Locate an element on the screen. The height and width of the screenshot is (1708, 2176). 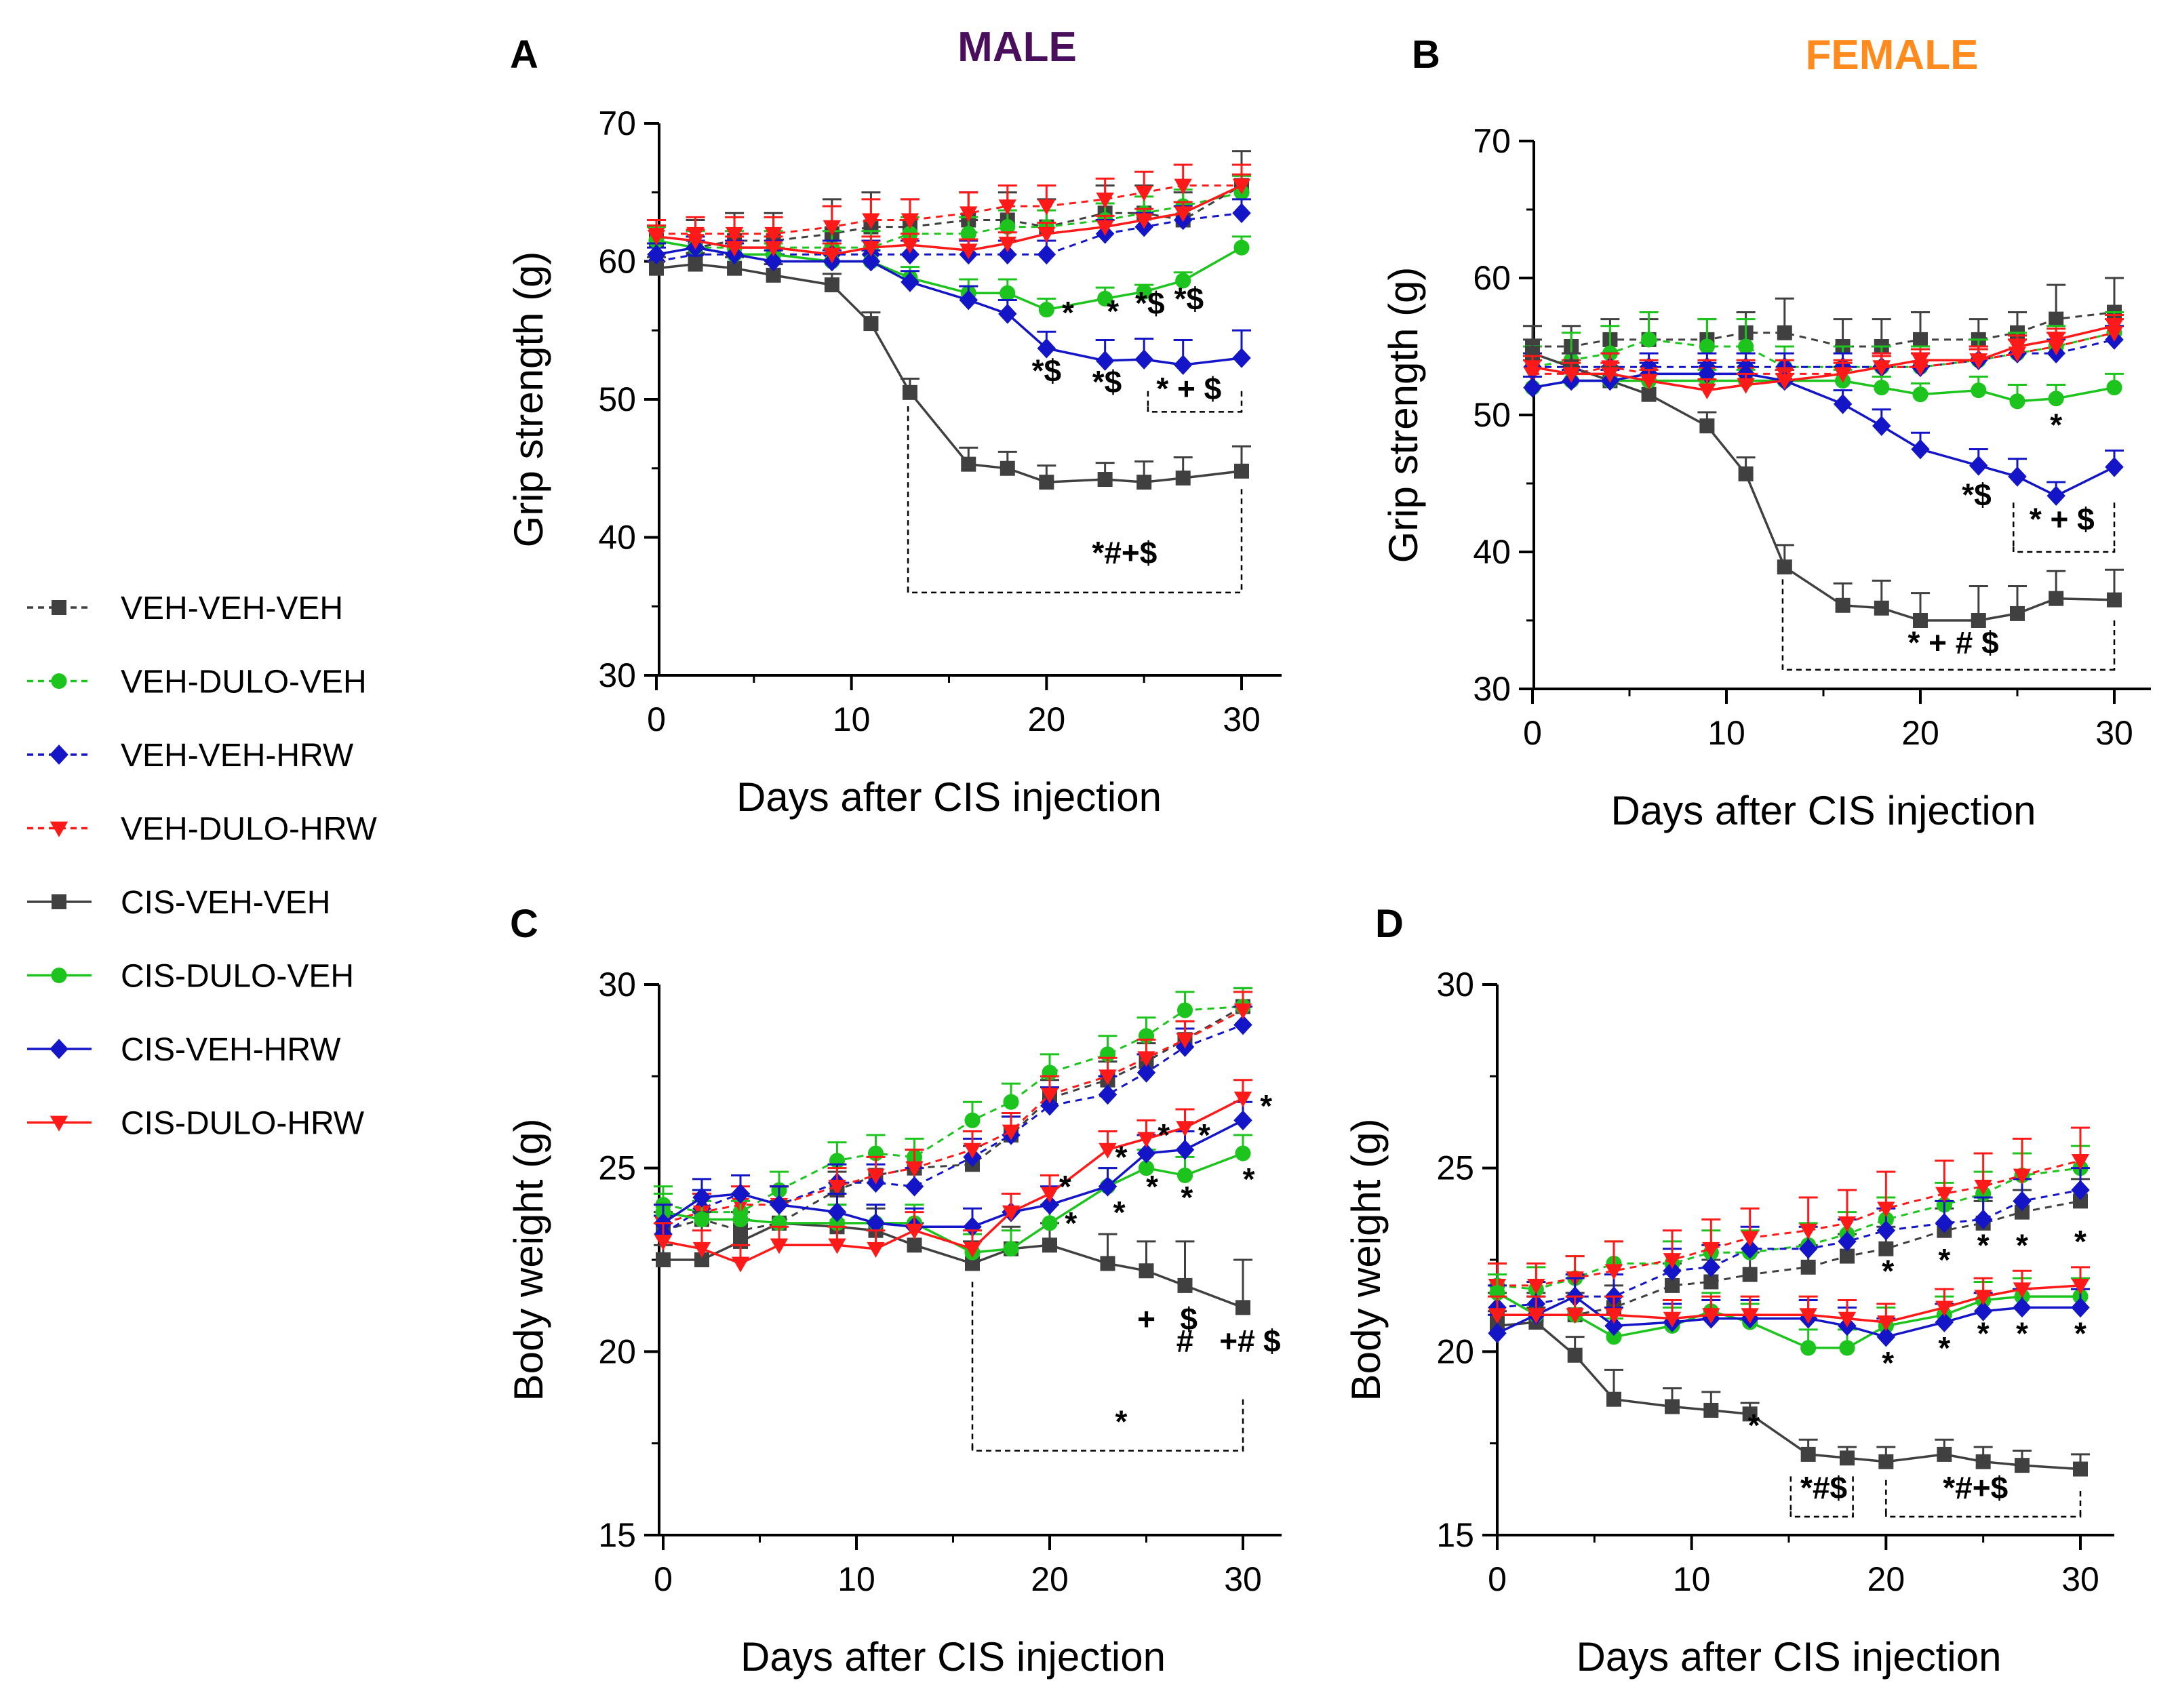
panel-letter: B is located at coordinates (1426, 55).